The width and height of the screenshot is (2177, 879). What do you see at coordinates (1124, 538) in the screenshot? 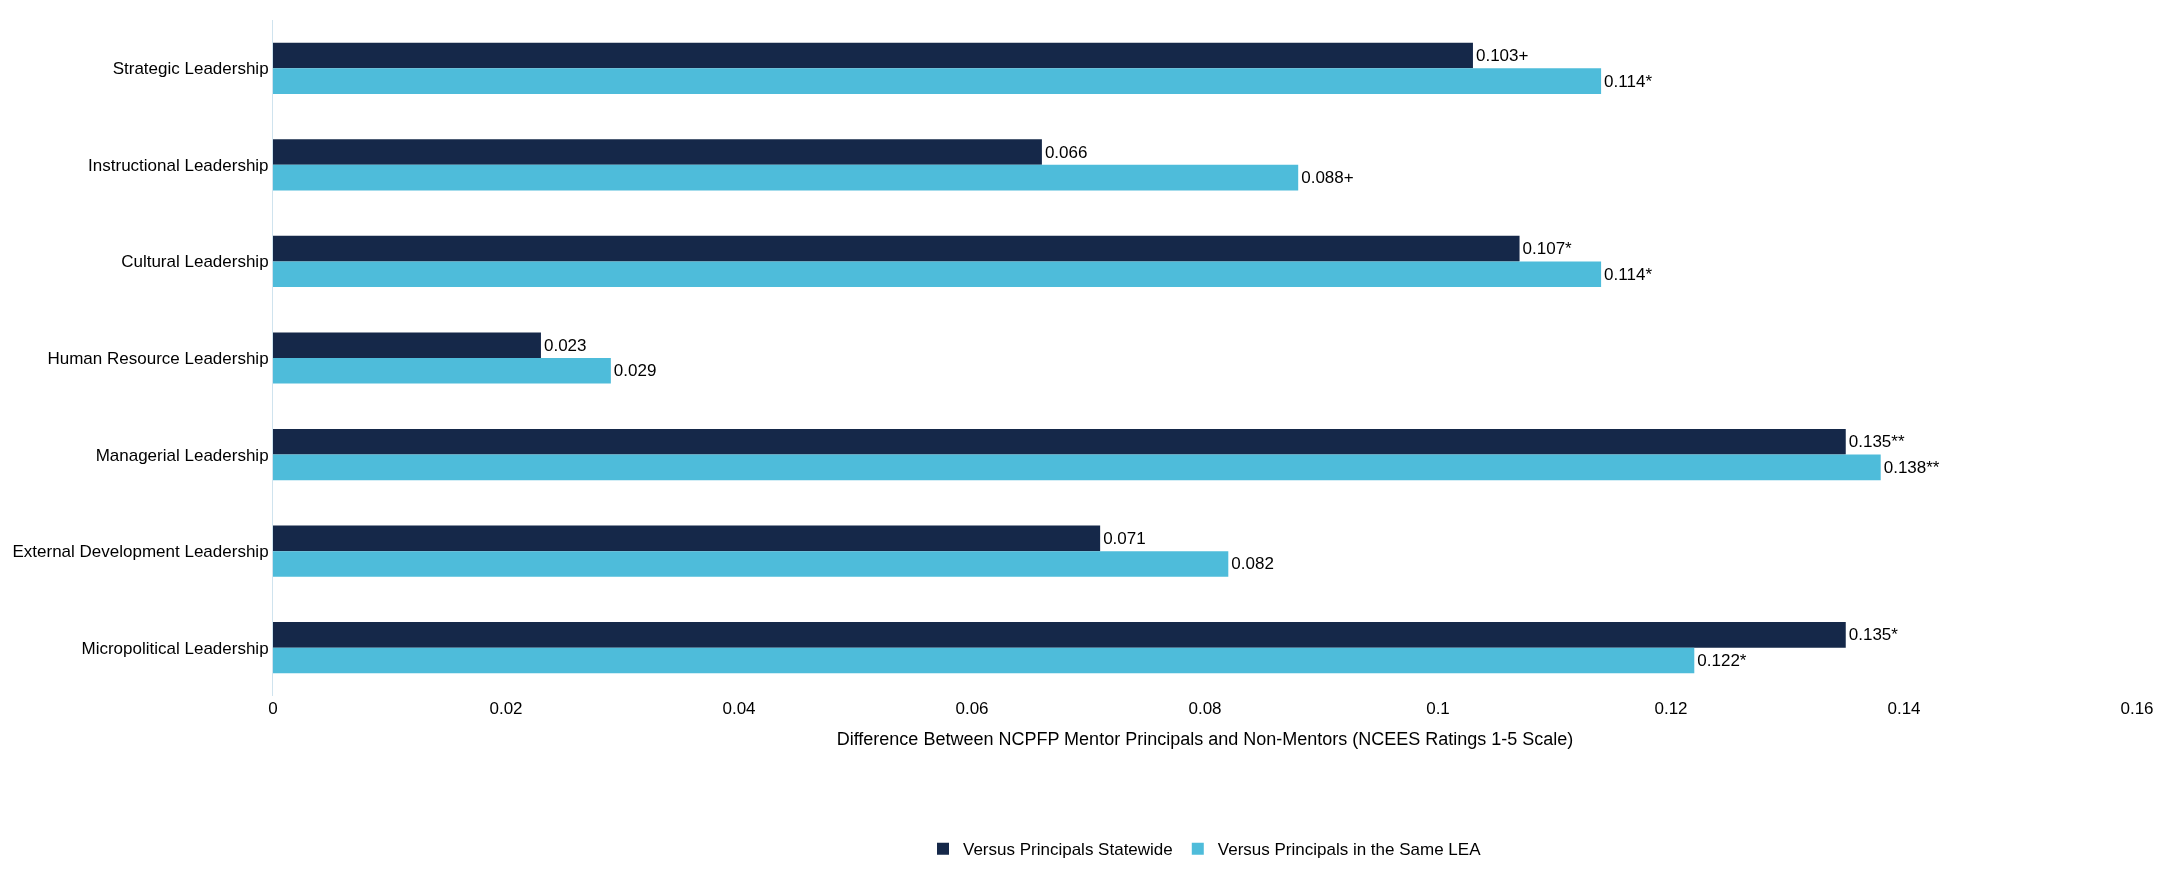
I see `data-label: 0.071` at bounding box center [1124, 538].